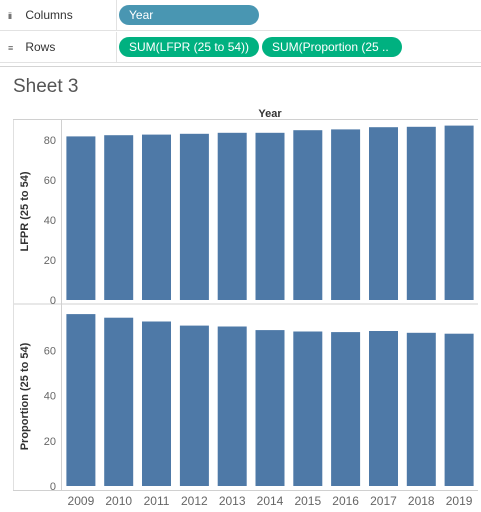 This screenshot has width=481, height=512. Describe the element at coordinates (194, 216) in the screenshot. I see `pane0-bar-2012` at that location.